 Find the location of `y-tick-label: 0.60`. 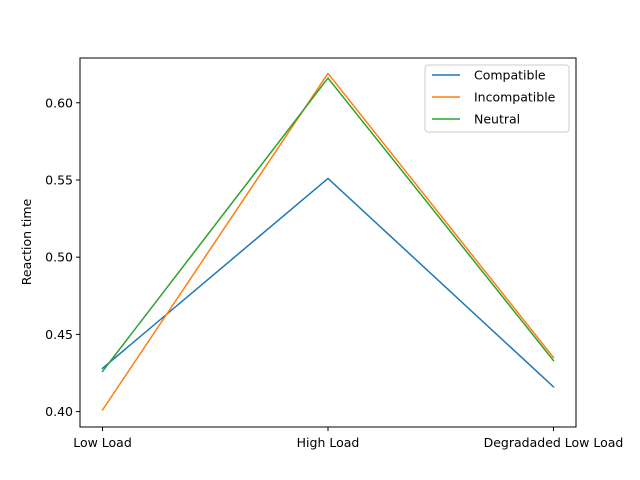

y-tick-label: 0.60 is located at coordinates (59, 102).